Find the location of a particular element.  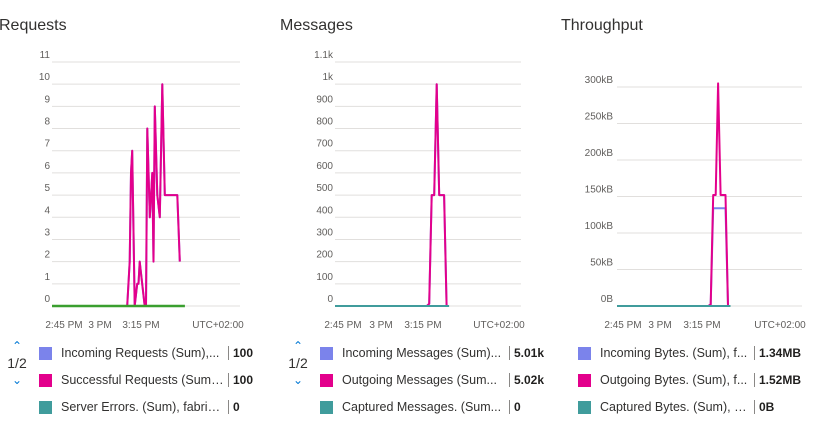

y-tick-label: 10 is located at coordinates (45, 77).